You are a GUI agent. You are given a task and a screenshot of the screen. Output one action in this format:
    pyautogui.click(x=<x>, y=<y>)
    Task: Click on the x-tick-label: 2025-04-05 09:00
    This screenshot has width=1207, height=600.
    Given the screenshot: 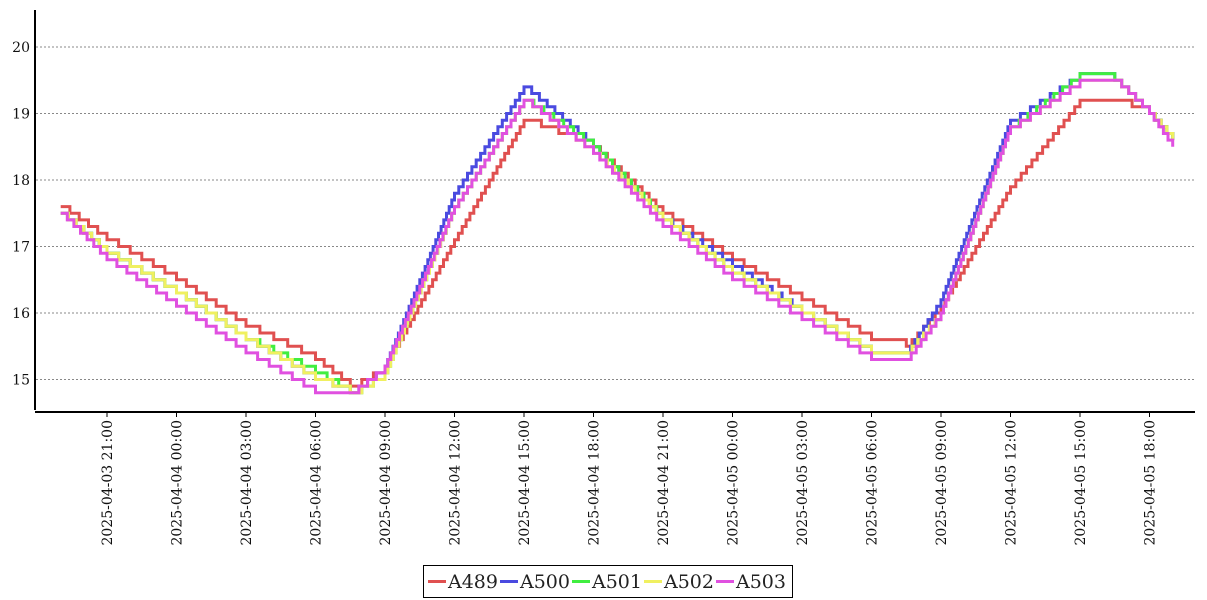 What is the action you would take?
    pyautogui.click(x=942, y=483)
    